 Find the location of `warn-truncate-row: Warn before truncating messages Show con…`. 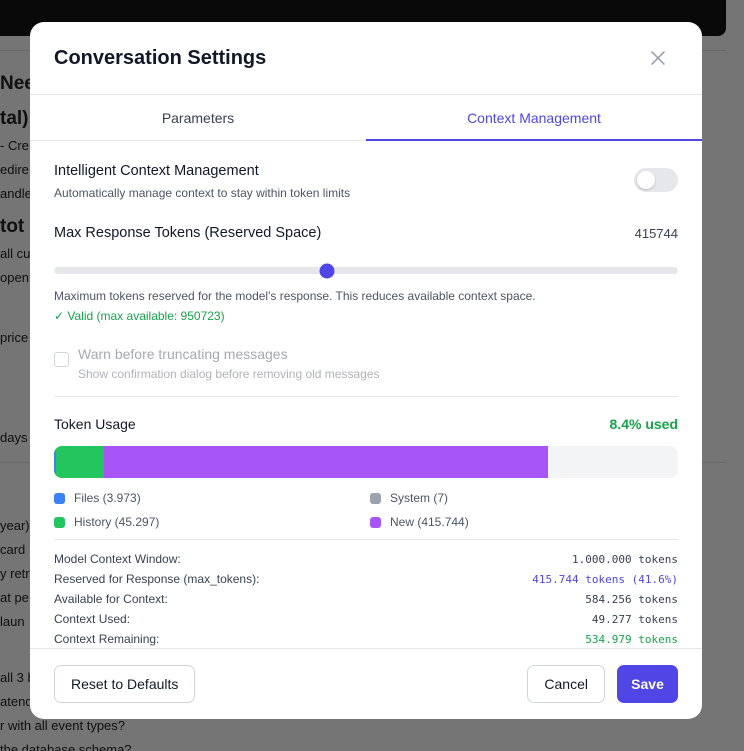

warn-truncate-row: Warn before truncating messages Show con… is located at coordinates (366, 363).